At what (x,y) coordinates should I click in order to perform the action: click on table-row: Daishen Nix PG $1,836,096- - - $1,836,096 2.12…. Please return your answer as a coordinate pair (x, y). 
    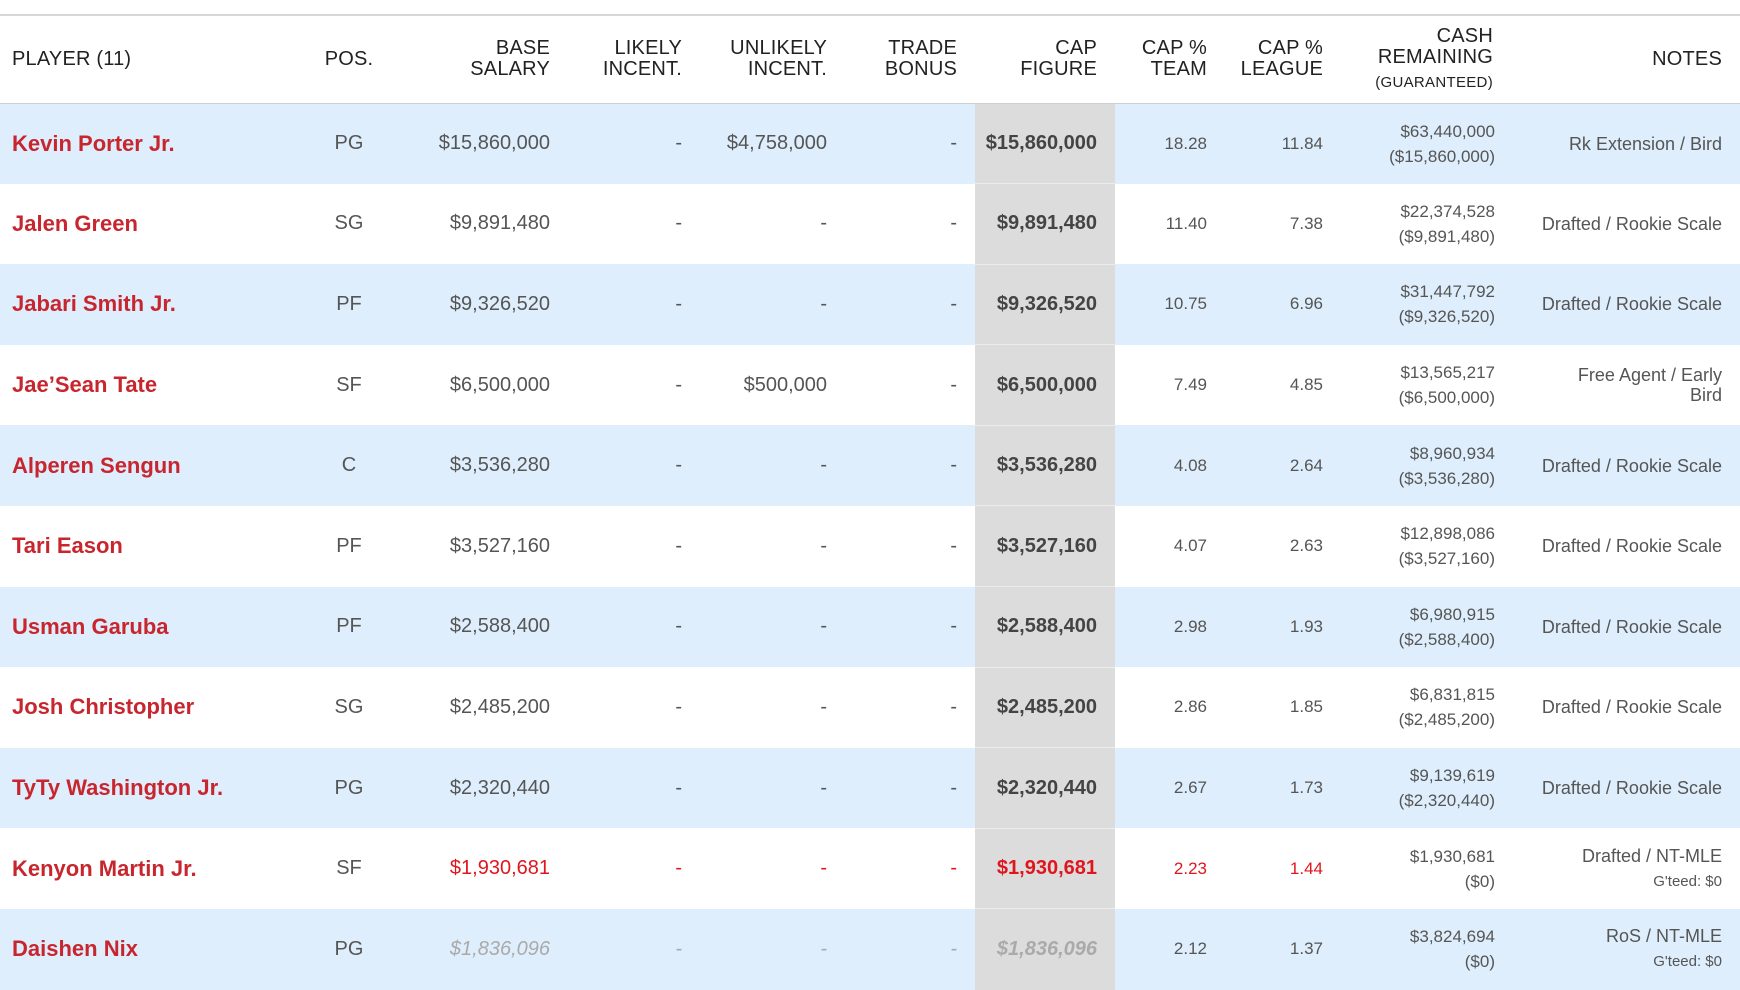
    Looking at the image, I should click on (870, 949).